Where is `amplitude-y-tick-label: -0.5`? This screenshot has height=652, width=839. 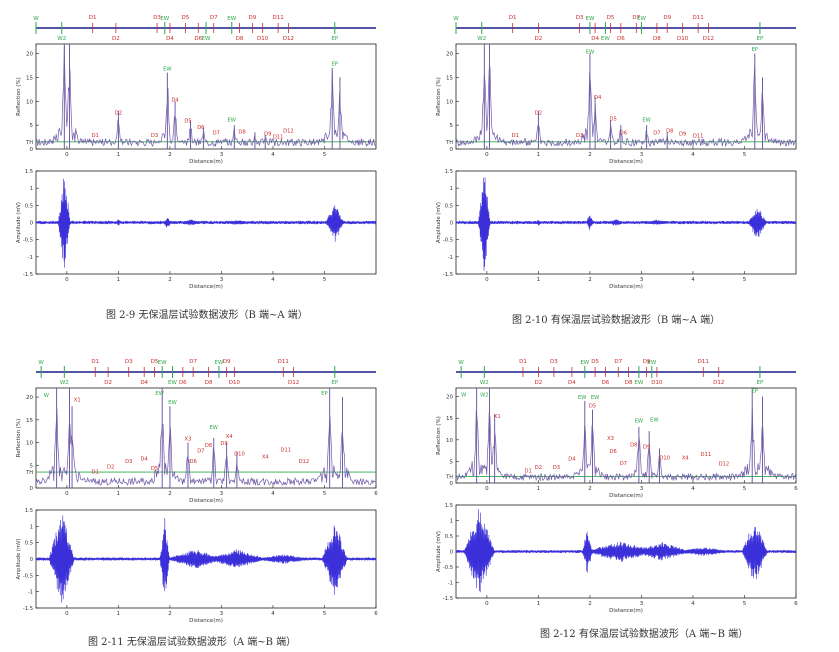 amplitude-y-tick-label: -0.5 is located at coordinates (448, 568).